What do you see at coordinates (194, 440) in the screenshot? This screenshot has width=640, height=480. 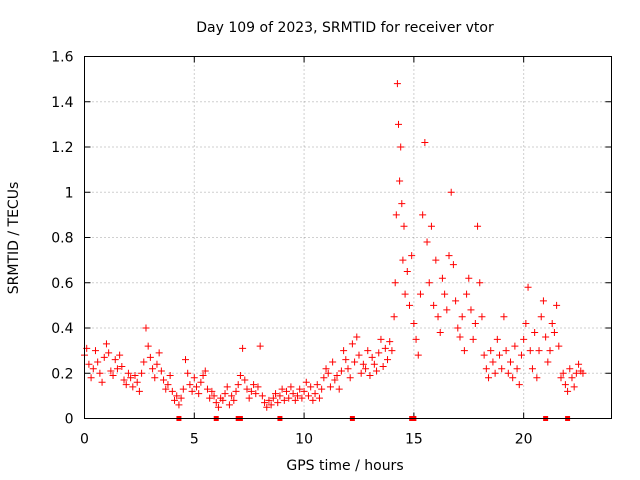 I see `x-tick-label: 5` at bounding box center [194, 440].